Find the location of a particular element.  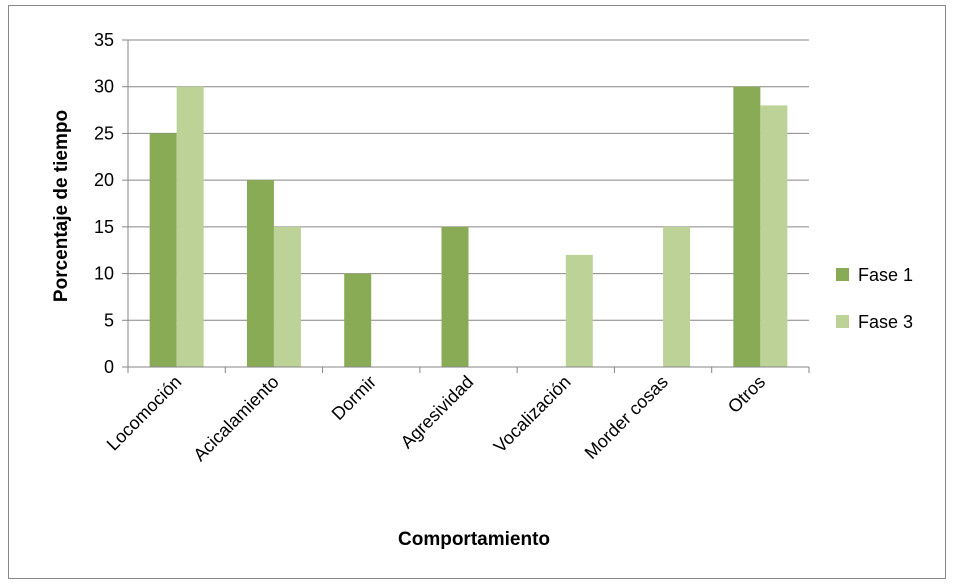

y-tick-label: 20 is located at coordinates (104, 180).